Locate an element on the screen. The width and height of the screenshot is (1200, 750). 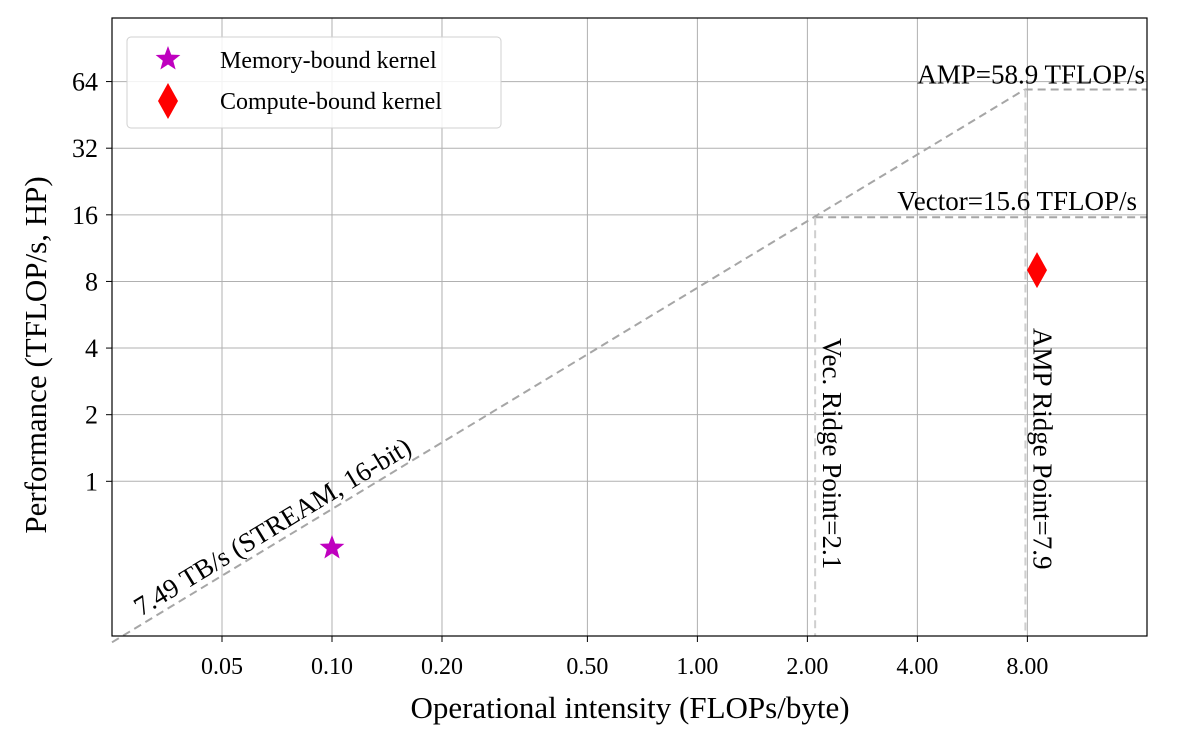
y-tick-label: 8 is located at coordinates (91, 281).